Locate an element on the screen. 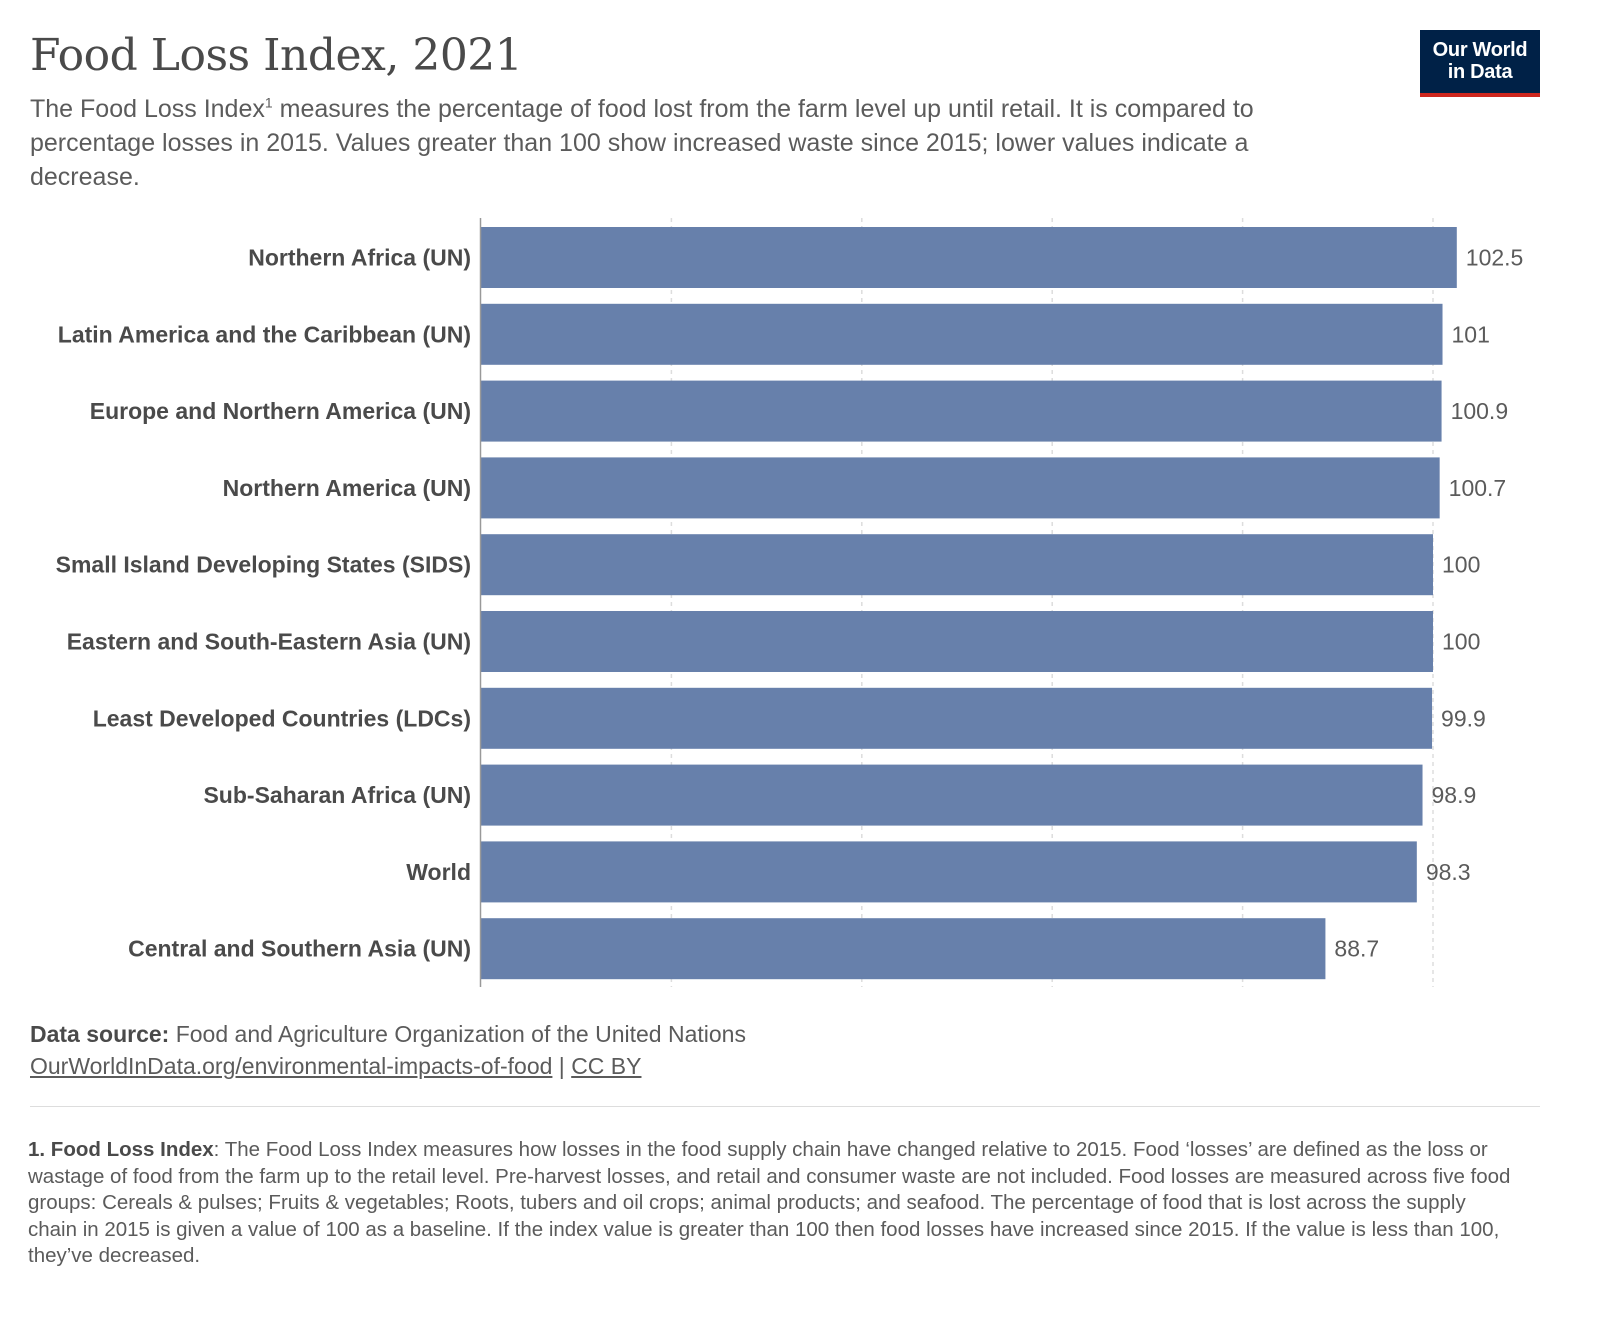  value-label: 100.7 is located at coordinates (1478, 488).